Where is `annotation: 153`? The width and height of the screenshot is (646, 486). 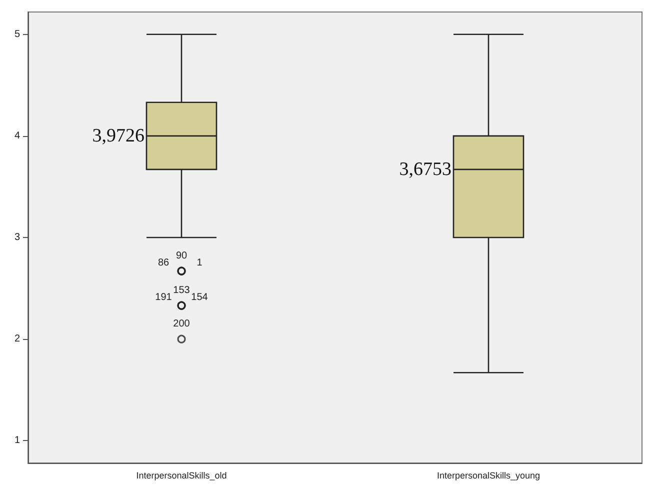 annotation: 153 is located at coordinates (181, 290).